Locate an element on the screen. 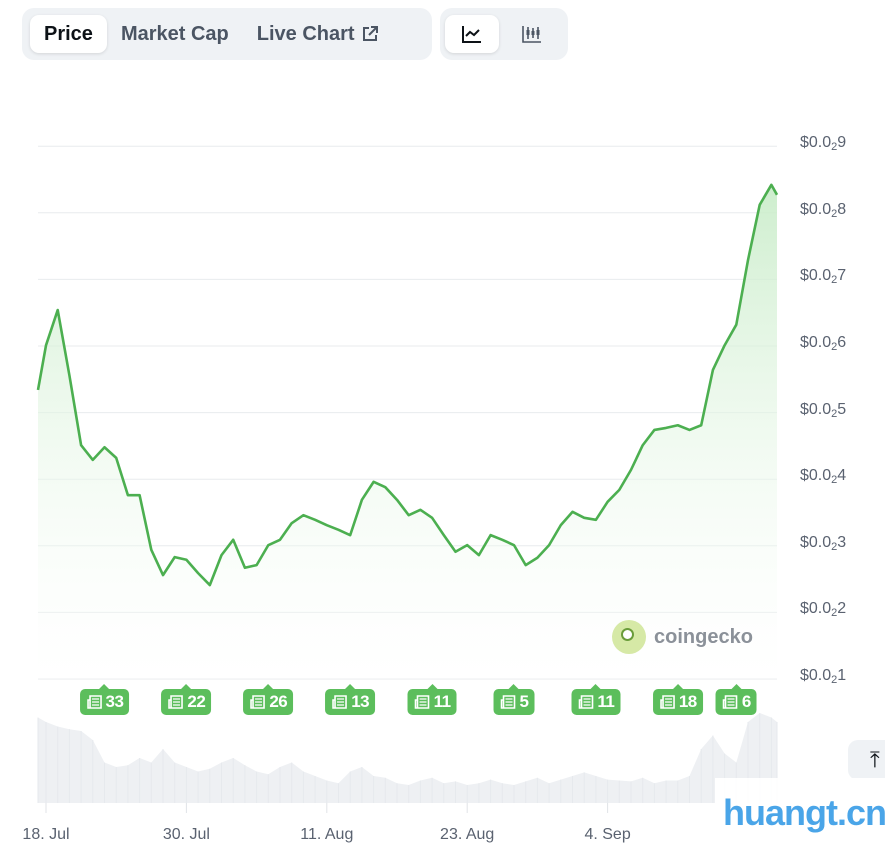 This screenshot has width=885, height=859. external-link-icon is located at coordinates (370, 33).